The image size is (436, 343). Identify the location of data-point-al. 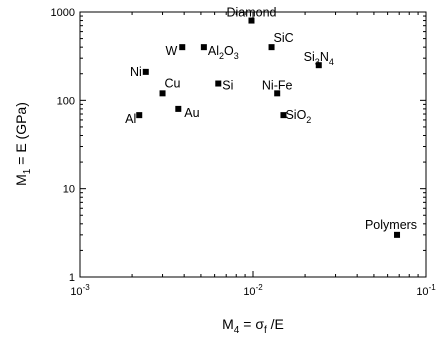
(139, 115).